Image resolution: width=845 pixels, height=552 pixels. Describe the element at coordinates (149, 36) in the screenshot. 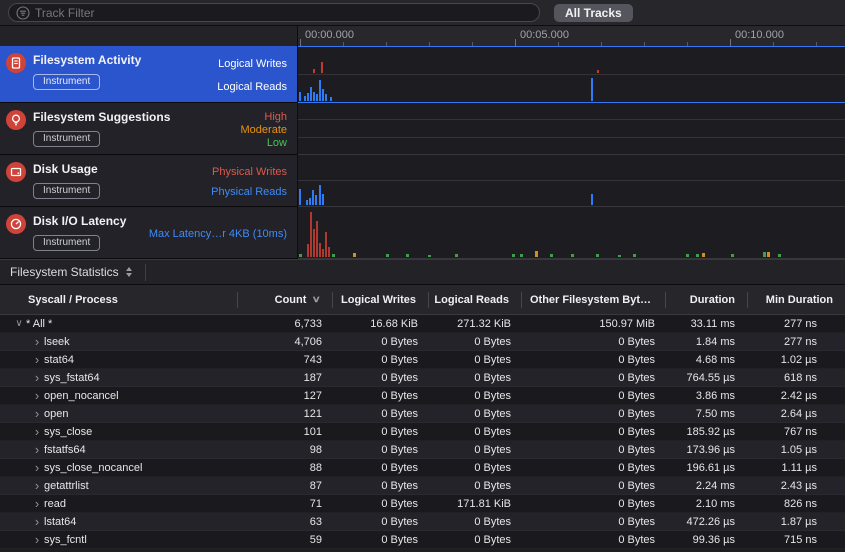

I see `track-header-spacer` at that location.